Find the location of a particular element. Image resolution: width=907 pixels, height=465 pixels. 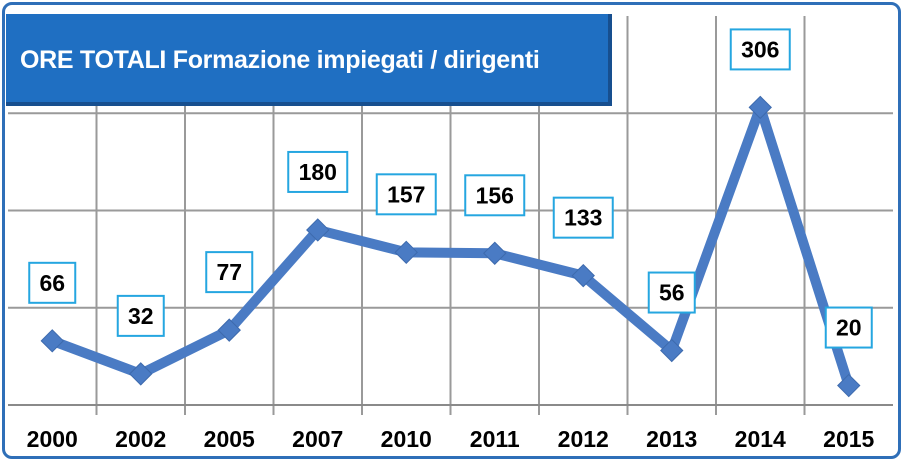

data-label-2014: 306 is located at coordinates (760, 49).